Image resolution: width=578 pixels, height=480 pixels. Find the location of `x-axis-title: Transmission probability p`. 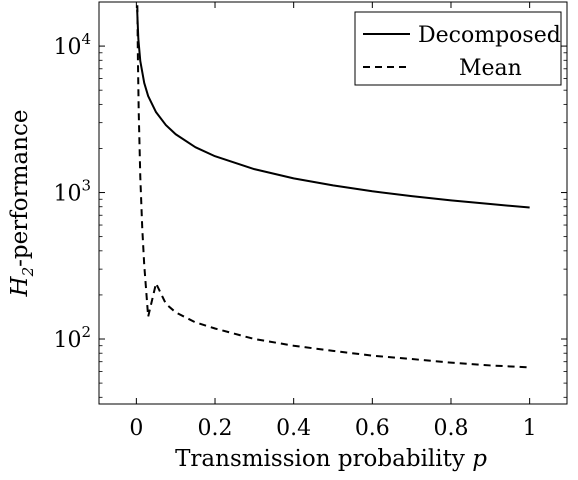

x-axis-title: Transmission probability p is located at coordinates (331, 459).